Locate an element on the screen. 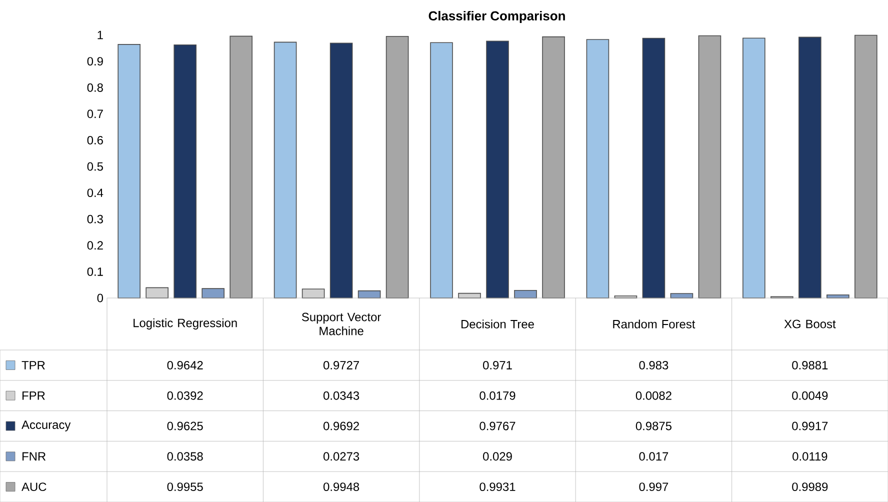 The image size is (888, 502). data-label: 0.9642 is located at coordinates (185, 365).